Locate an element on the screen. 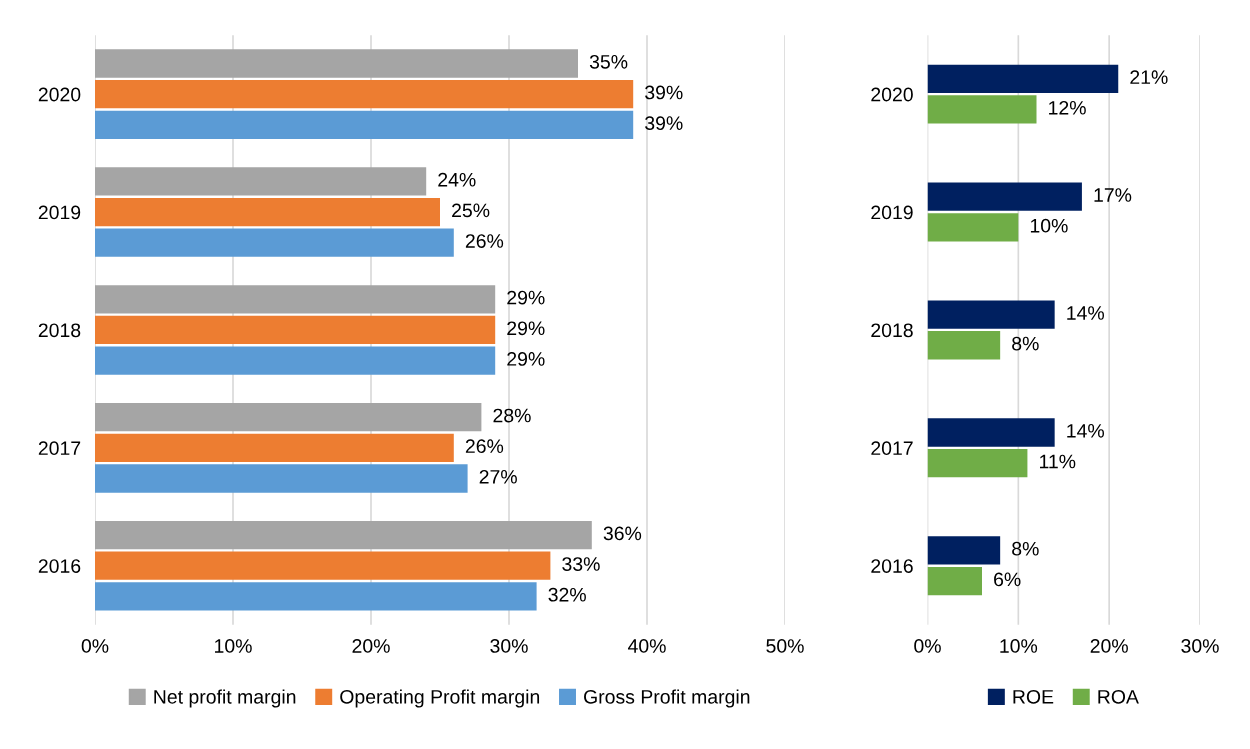 The height and width of the screenshot is (749, 1250). data-label: 27% is located at coordinates (498, 476).